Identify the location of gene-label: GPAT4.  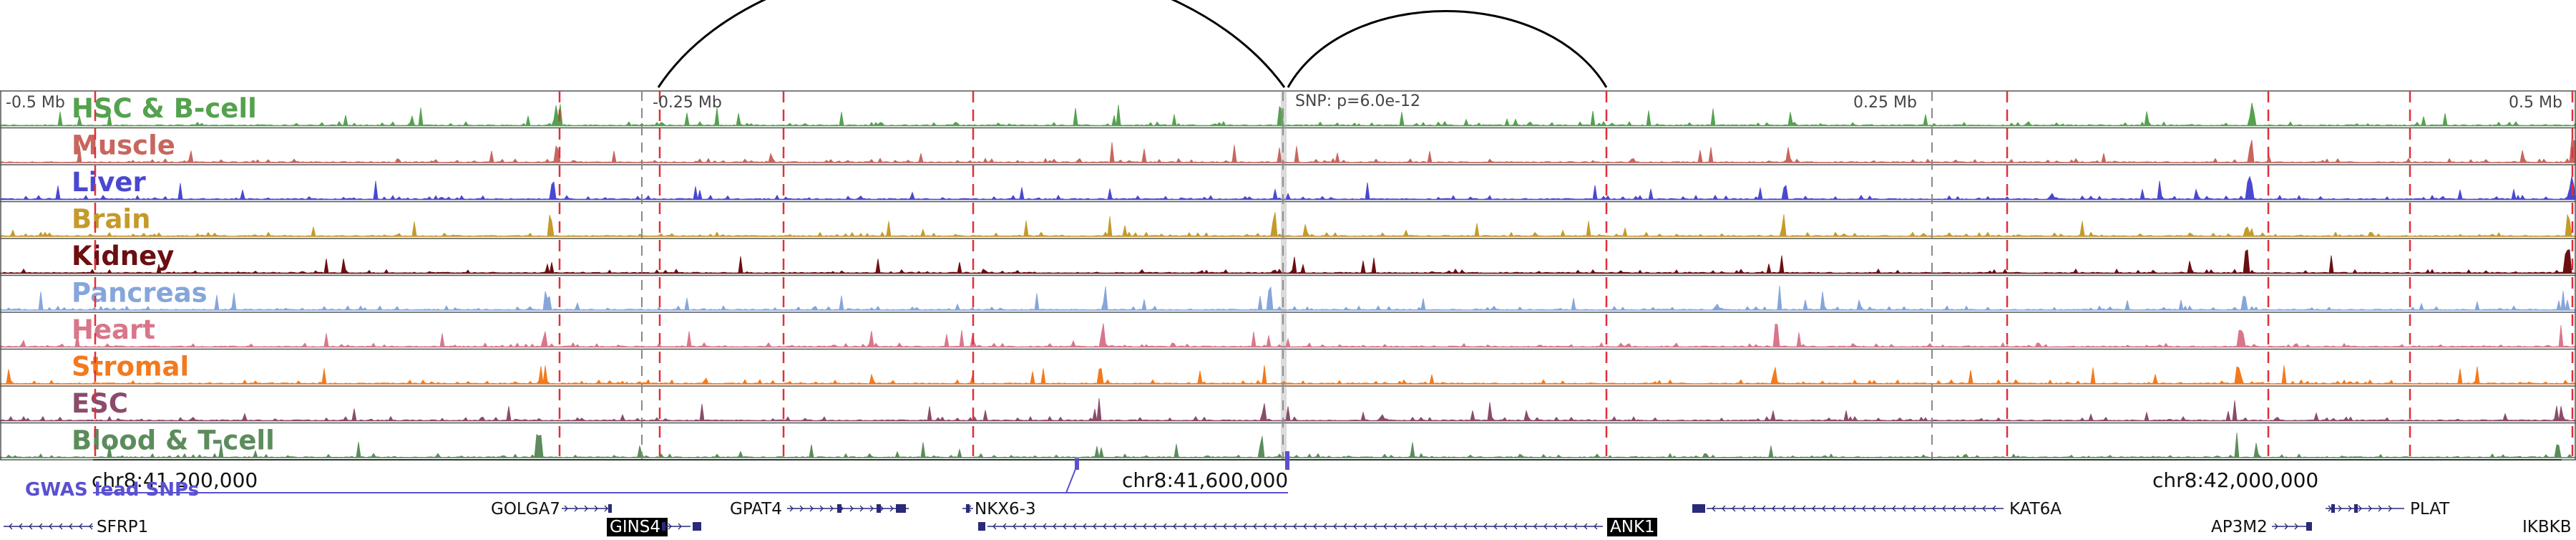
(756, 509).